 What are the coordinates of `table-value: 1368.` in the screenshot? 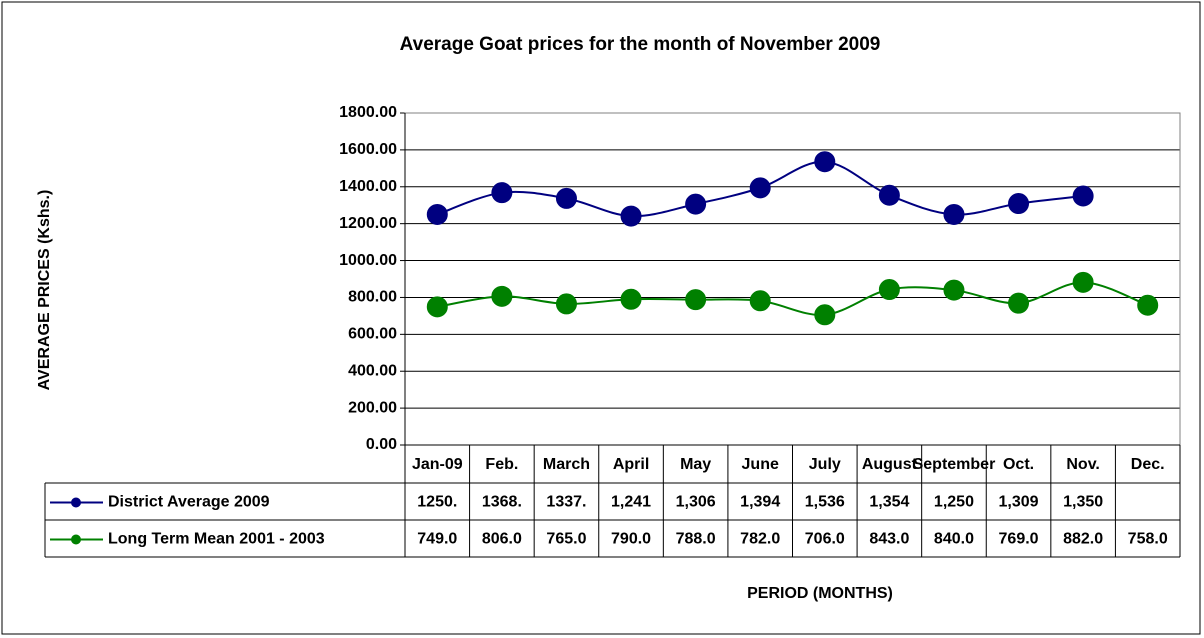 It's located at (502, 502).